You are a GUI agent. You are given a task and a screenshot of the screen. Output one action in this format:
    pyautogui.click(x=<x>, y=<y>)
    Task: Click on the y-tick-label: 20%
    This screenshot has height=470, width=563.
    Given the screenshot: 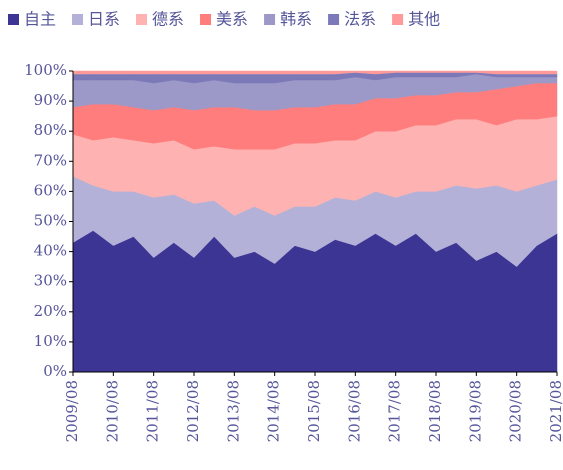 What is the action you would take?
    pyautogui.click(x=50, y=311)
    